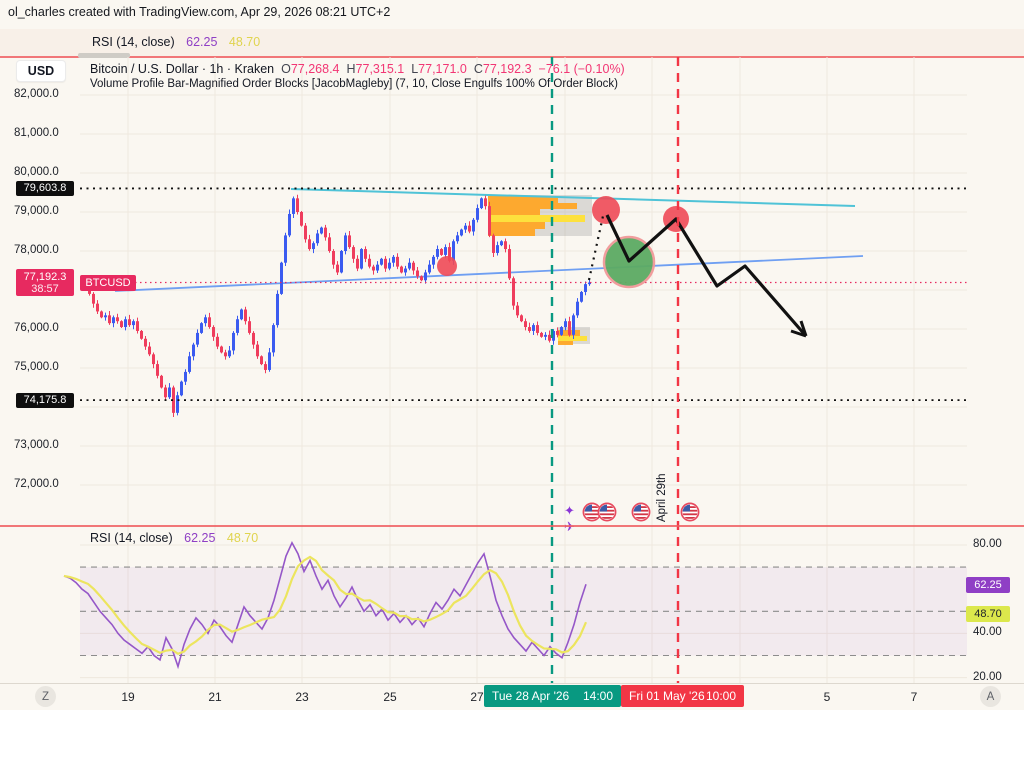 This screenshot has width=1024, height=764. Describe the element at coordinates (36, 211) in the screenshot. I see `price-axis-label: 79,000.0` at that location.